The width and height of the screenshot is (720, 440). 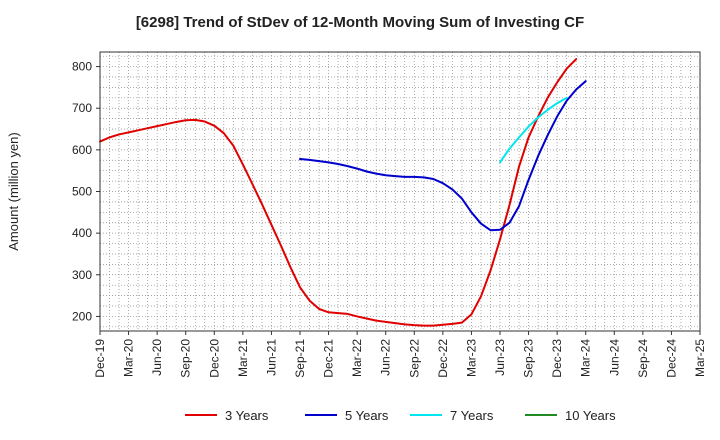 I want to click on x-tick-label: Sep-22, so click(x=414, y=358).